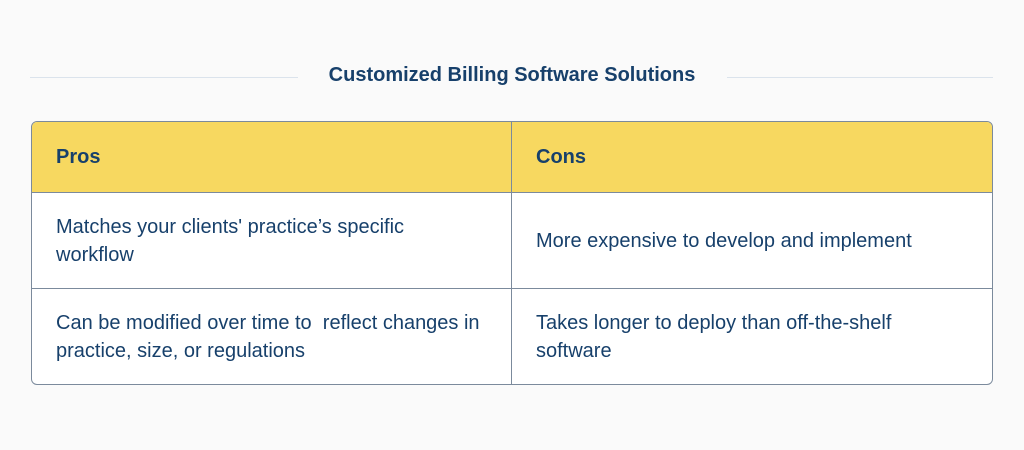 Image resolution: width=1024 pixels, height=450 pixels. I want to click on title-rule-right, so click(860, 77).